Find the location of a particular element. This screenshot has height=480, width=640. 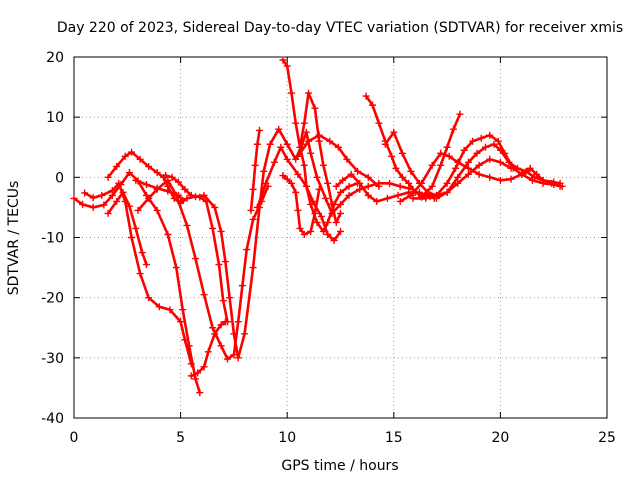

series-sat-b is located at coordinates (138, 273).